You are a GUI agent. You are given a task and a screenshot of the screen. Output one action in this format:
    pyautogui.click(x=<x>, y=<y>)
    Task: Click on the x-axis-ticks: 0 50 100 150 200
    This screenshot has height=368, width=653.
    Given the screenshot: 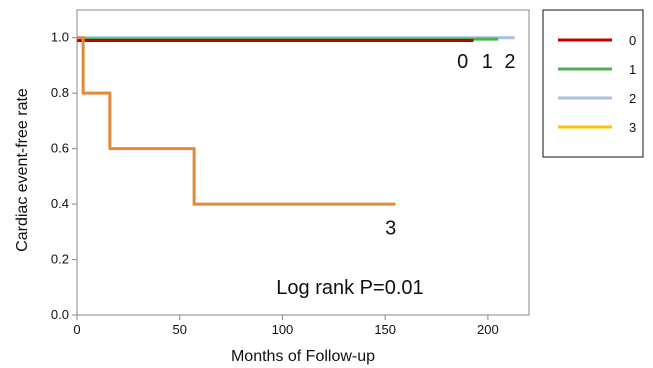 What is the action you would take?
    pyautogui.click(x=286, y=326)
    